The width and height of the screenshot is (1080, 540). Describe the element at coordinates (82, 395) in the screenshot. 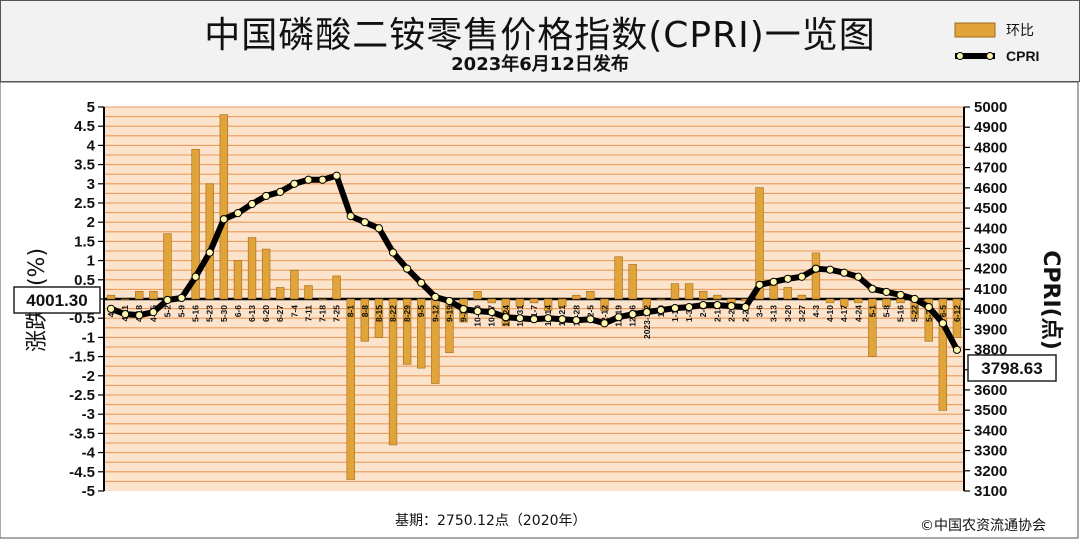

I see `left-tick-label: -2.5` at that location.